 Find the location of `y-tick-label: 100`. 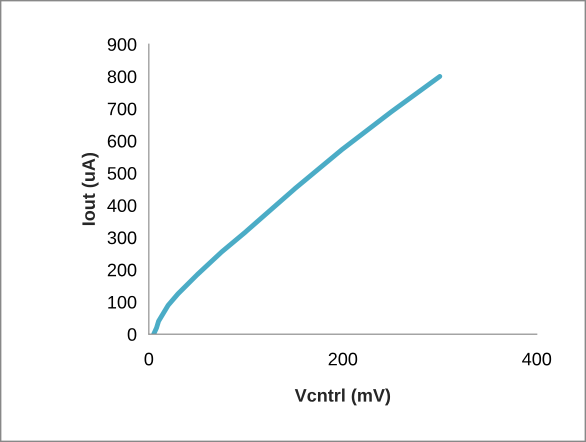

y-tick-label: 100 is located at coordinates (122, 302).